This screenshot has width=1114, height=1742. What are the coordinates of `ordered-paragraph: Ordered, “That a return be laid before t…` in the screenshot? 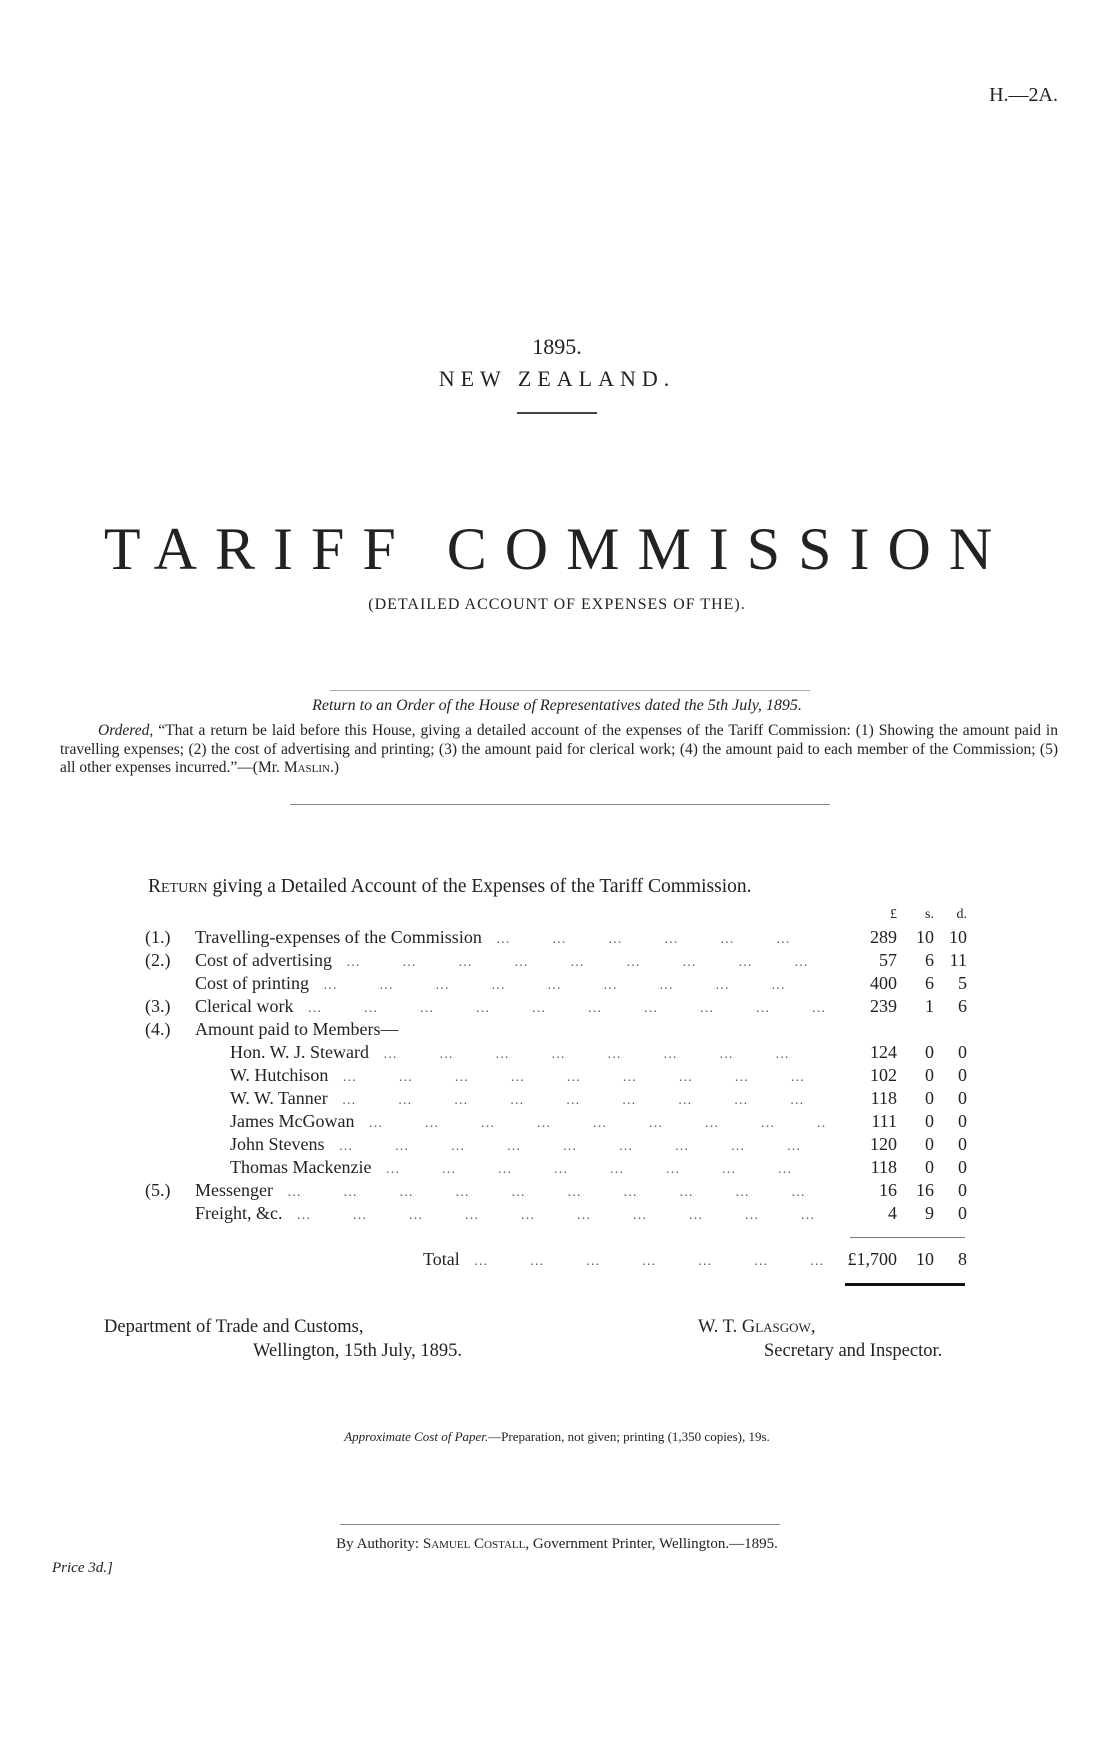 It's located at (559, 750).